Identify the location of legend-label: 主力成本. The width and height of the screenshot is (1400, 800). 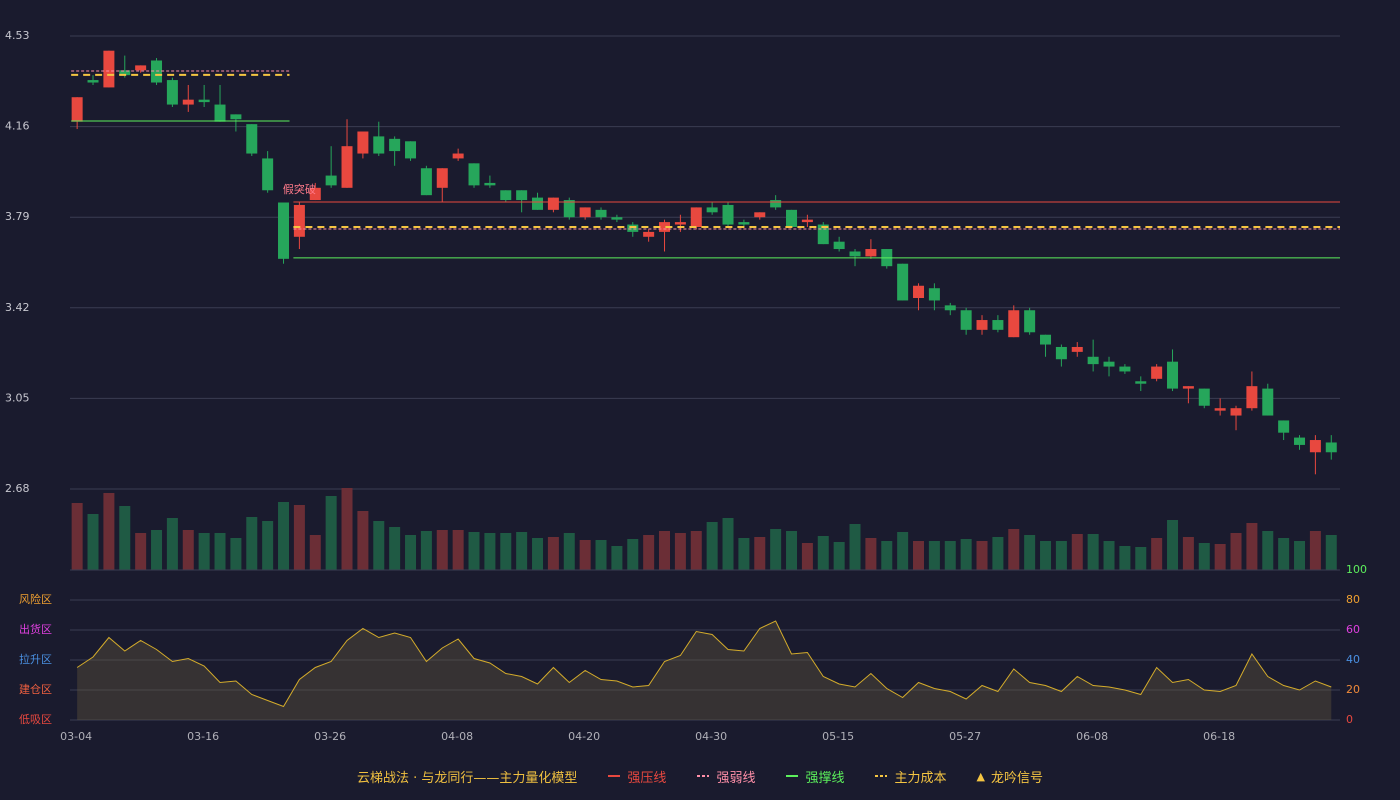
(920, 778).